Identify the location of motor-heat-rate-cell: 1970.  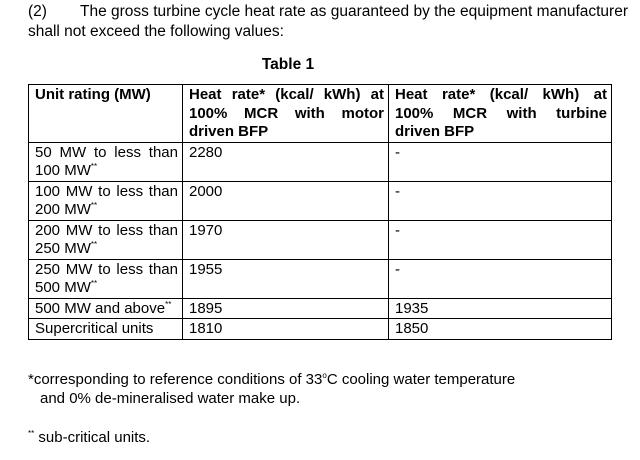
(285, 239).